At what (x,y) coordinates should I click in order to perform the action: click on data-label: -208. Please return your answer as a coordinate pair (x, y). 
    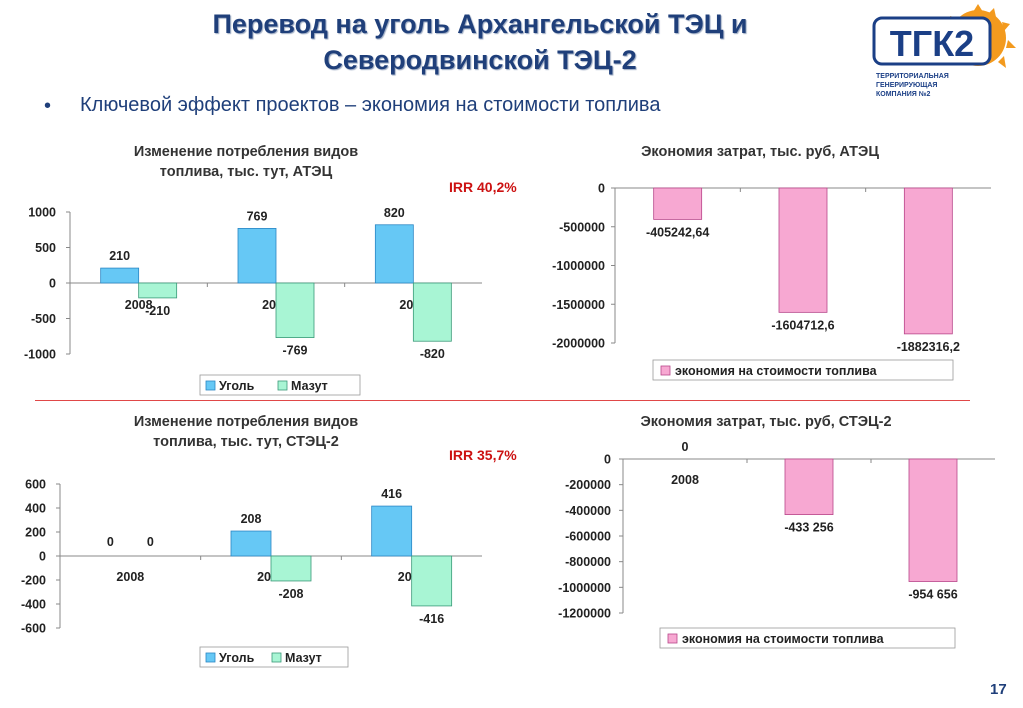
    Looking at the image, I should click on (290, 594).